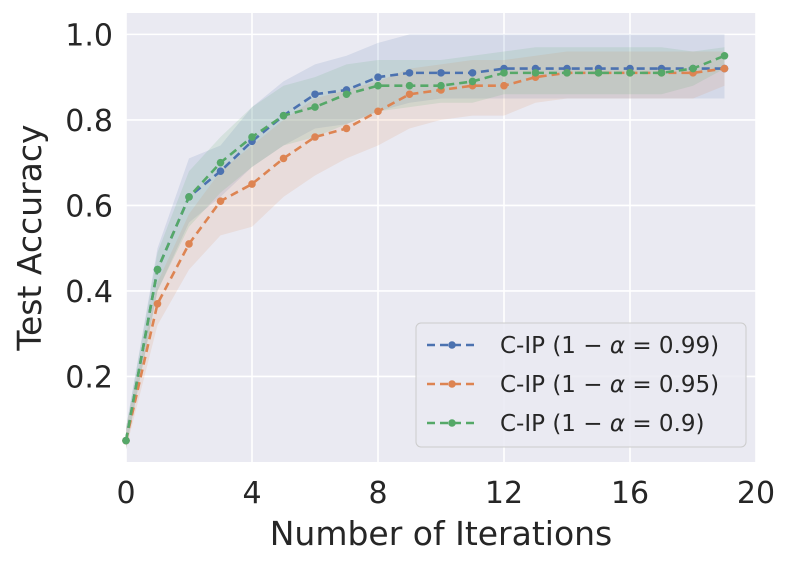 The width and height of the screenshot is (793, 564). Describe the element at coordinates (677, 424) in the screenshot. I see `legend-label-part: 0.9` at that location.